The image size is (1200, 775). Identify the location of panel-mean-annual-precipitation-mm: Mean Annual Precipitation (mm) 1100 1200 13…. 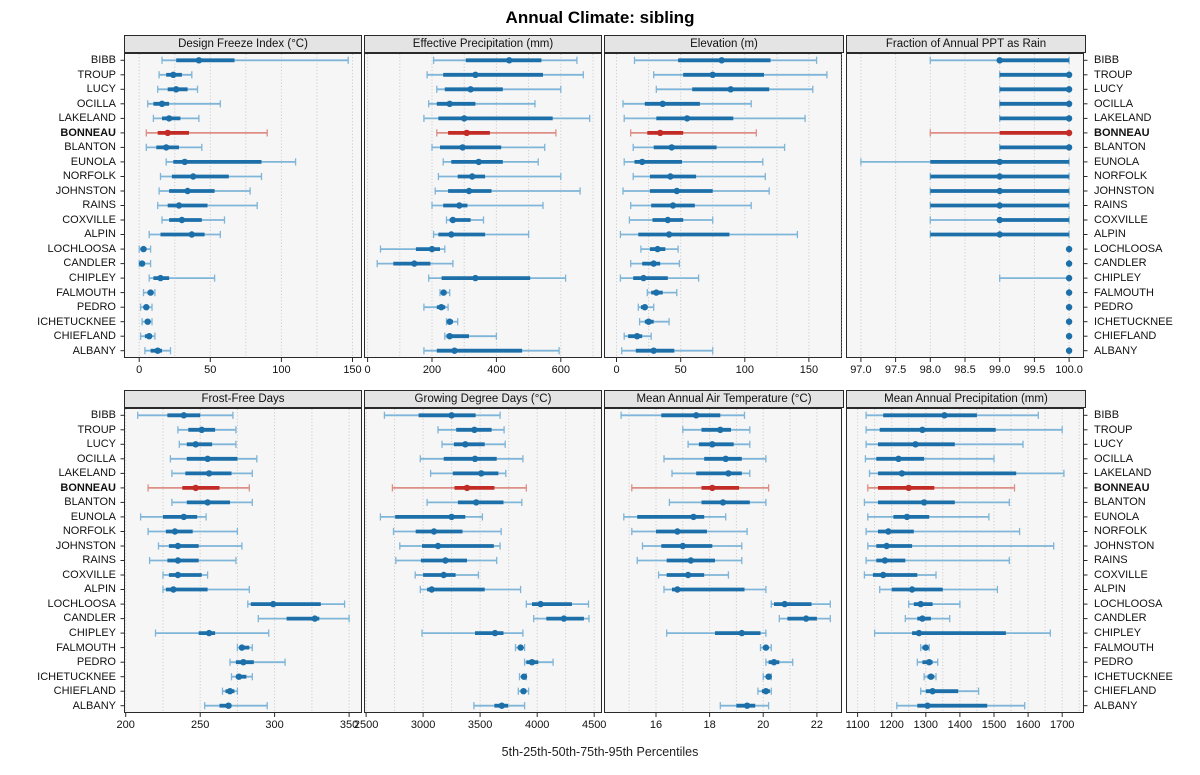
(967, 563).